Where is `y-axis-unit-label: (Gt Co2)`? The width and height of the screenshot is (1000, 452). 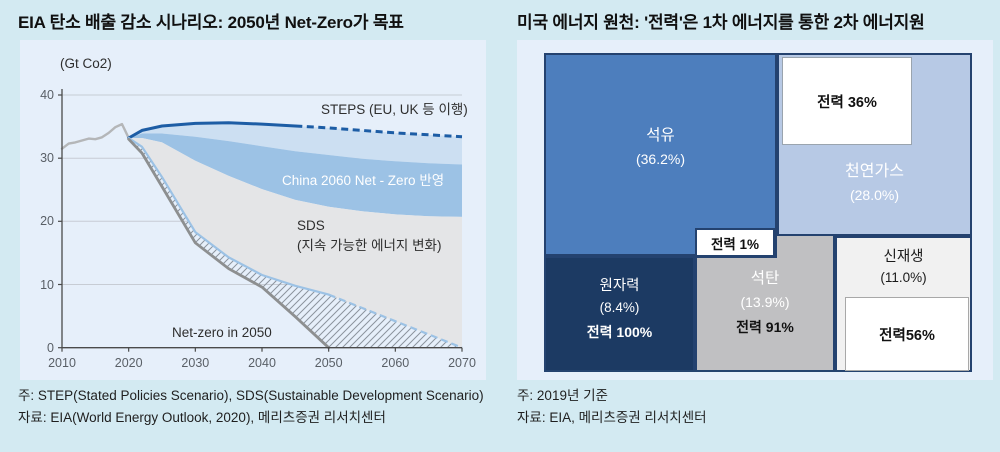 y-axis-unit-label: (Gt Co2) is located at coordinates (86, 63).